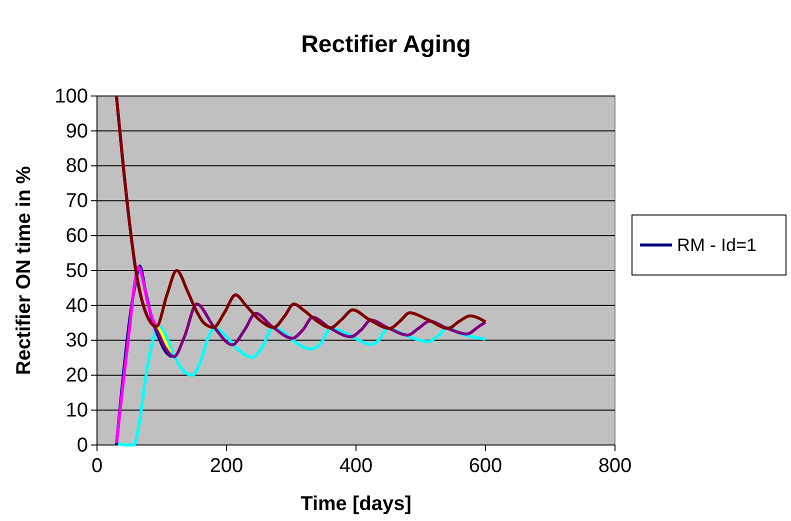 The height and width of the screenshot is (521, 791). What do you see at coordinates (227, 466) in the screenshot?
I see `x-tick-label: 200` at bounding box center [227, 466].